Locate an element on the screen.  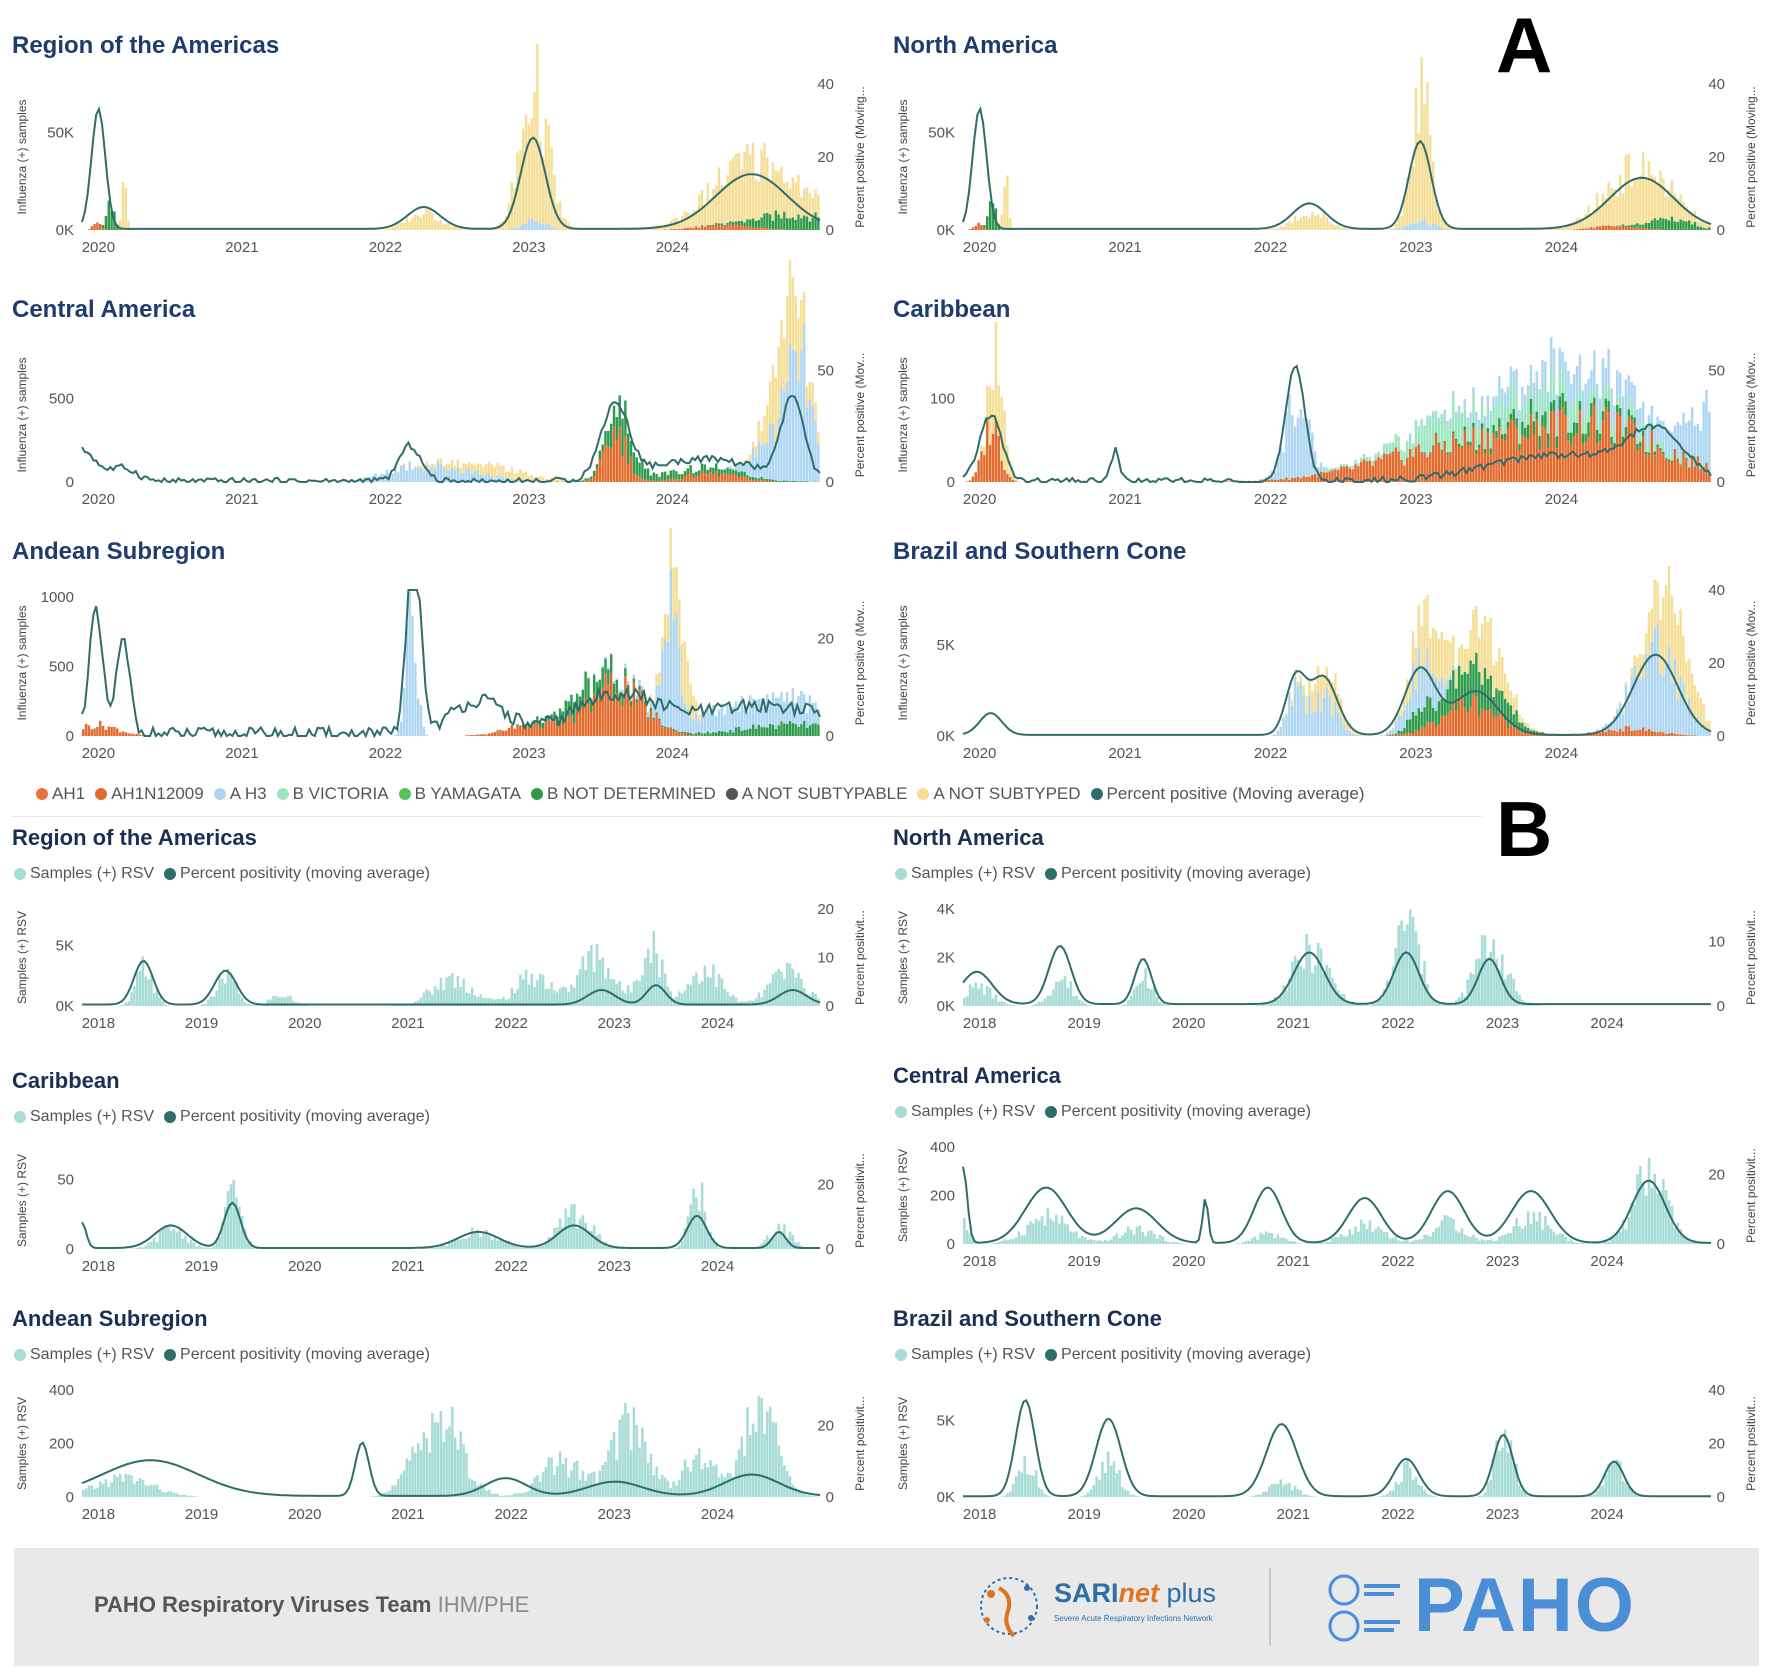
x-tick-label: 2021 is located at coordinates (1293, 1023).